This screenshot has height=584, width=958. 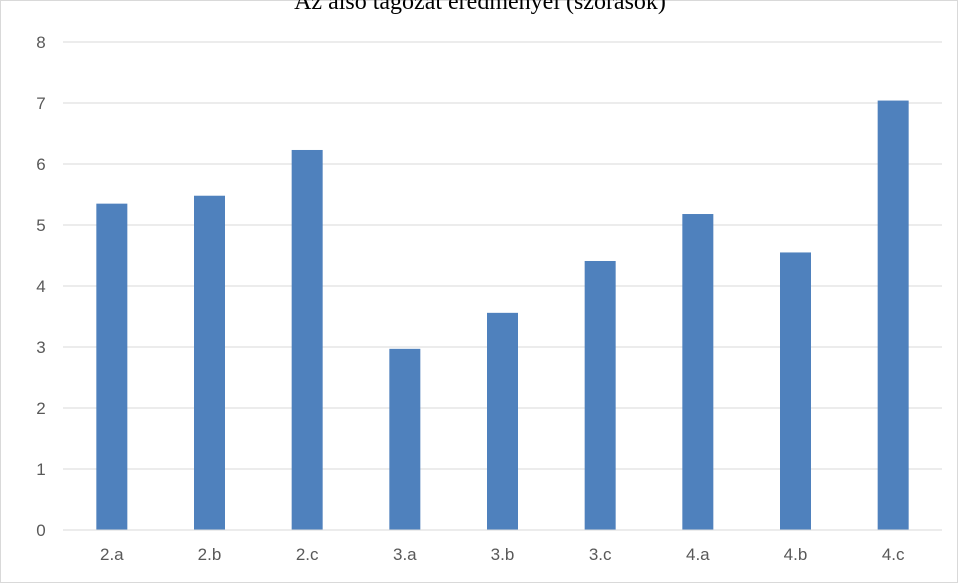 I want to click on x-tick-label: 4.c, so click(x=893, y=554).